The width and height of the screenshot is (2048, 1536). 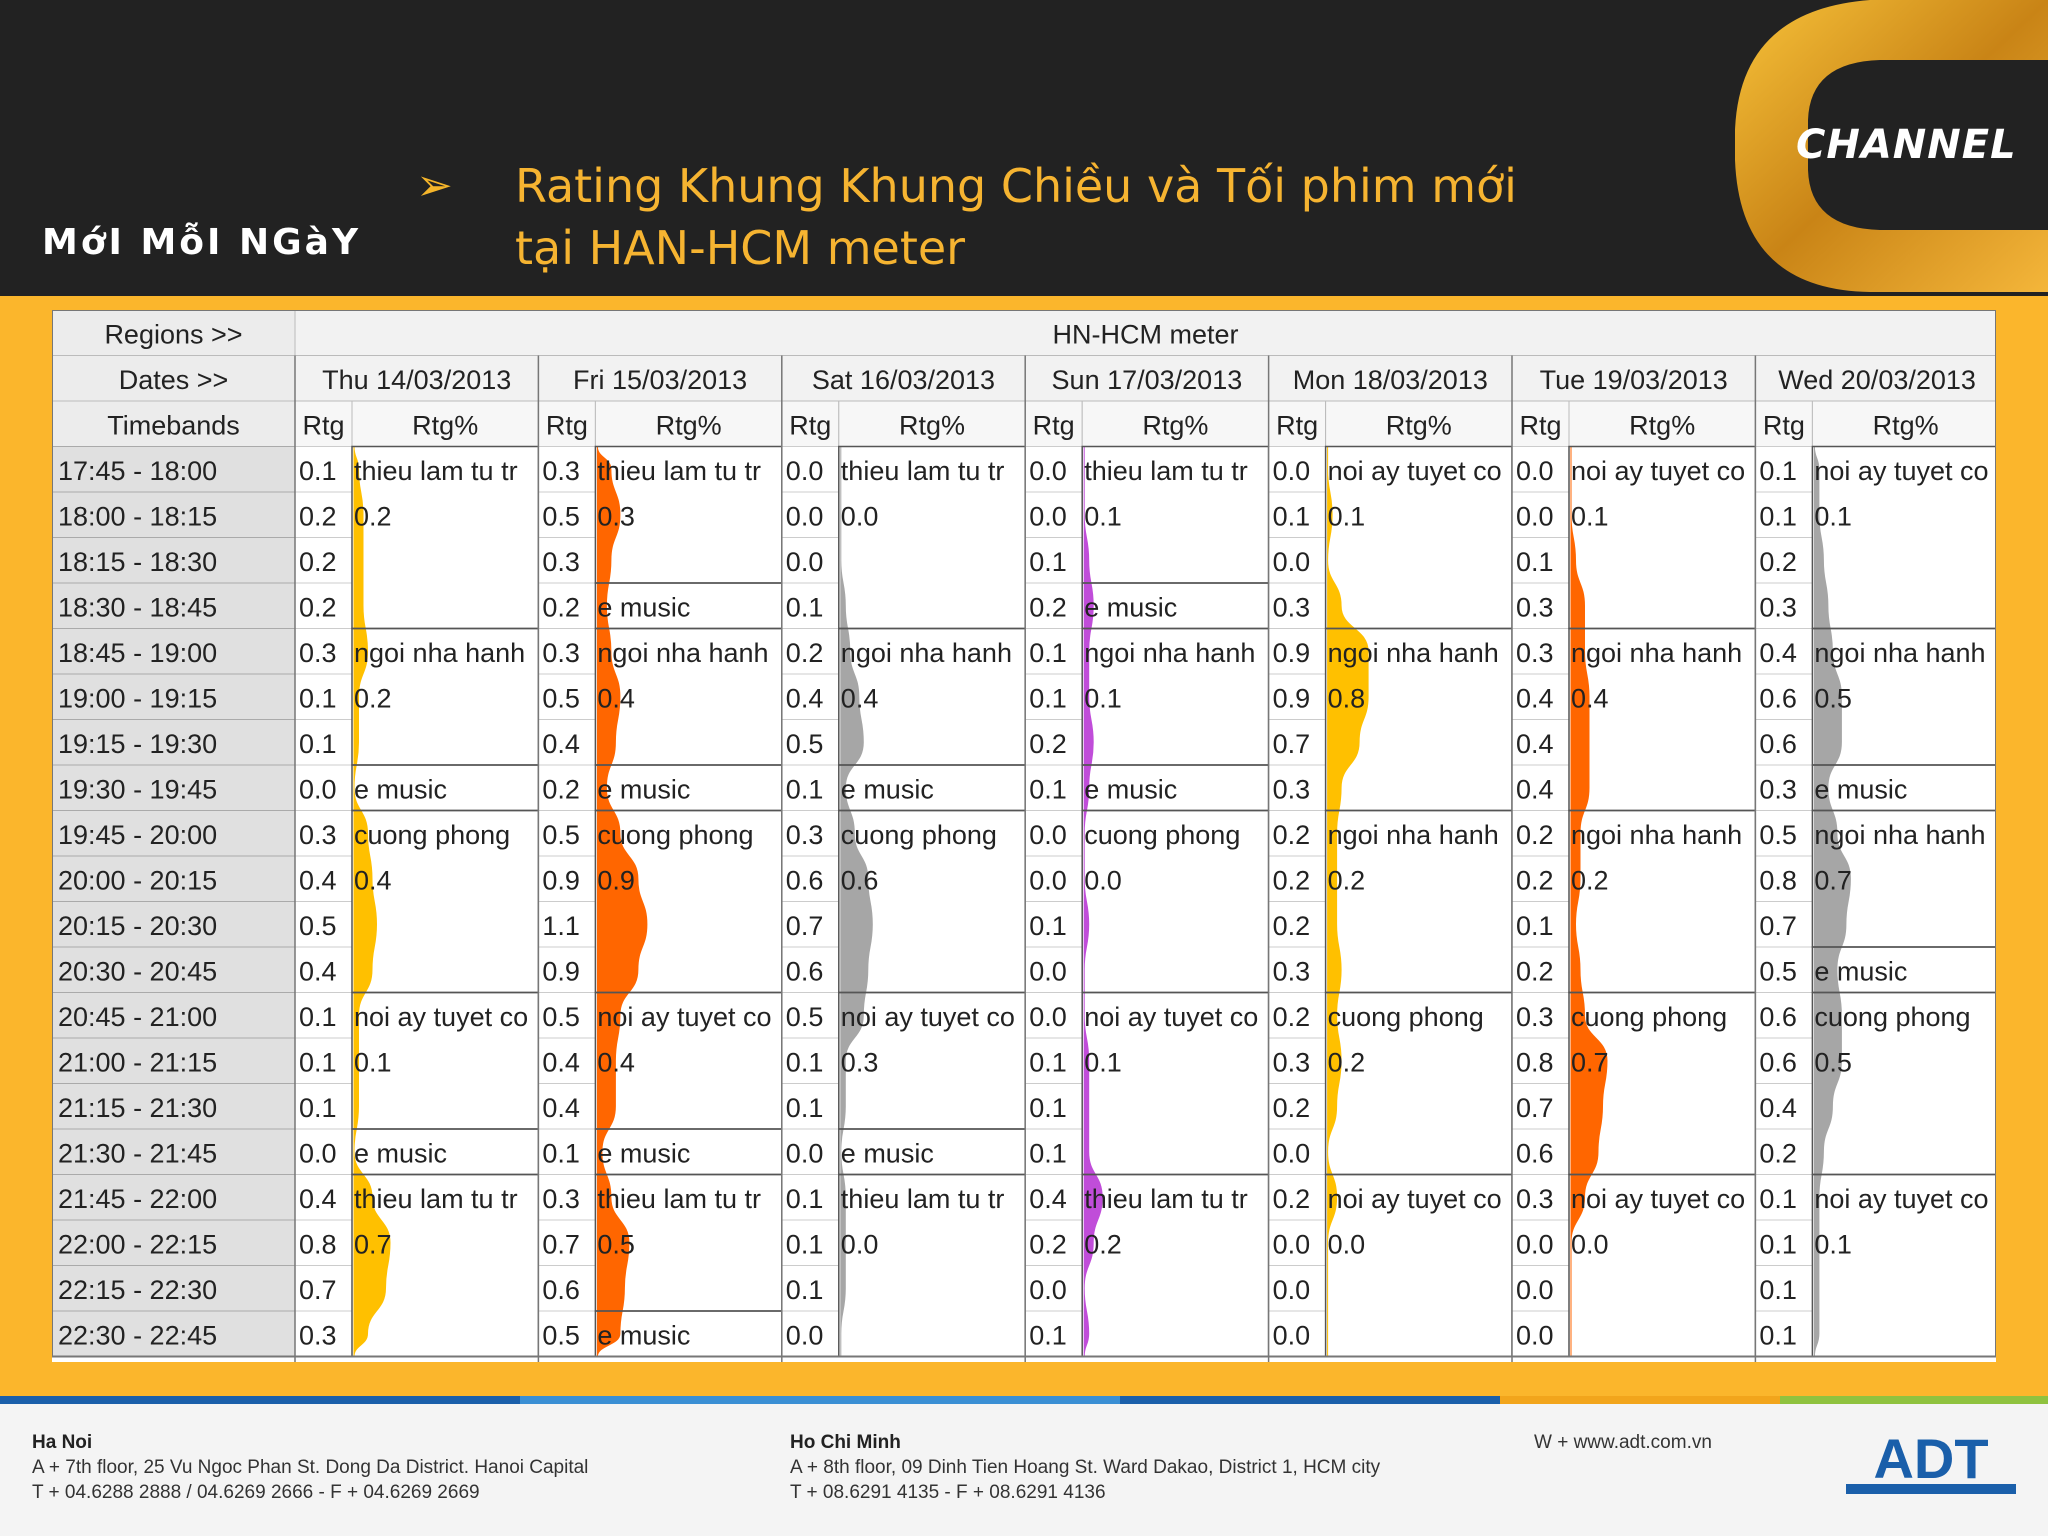 I want to click on rating-area-shape, so click(x=1348, y=901).